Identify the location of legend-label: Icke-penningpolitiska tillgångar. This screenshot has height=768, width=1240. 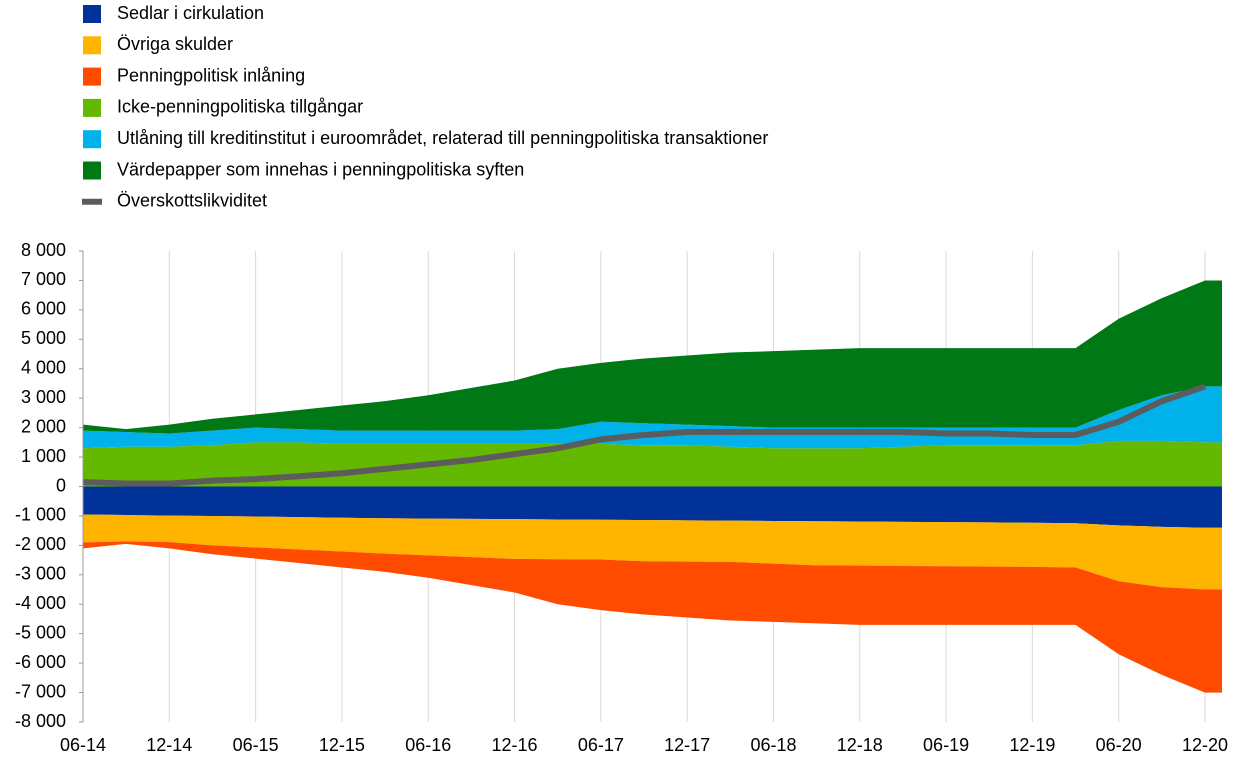
(240, 107).